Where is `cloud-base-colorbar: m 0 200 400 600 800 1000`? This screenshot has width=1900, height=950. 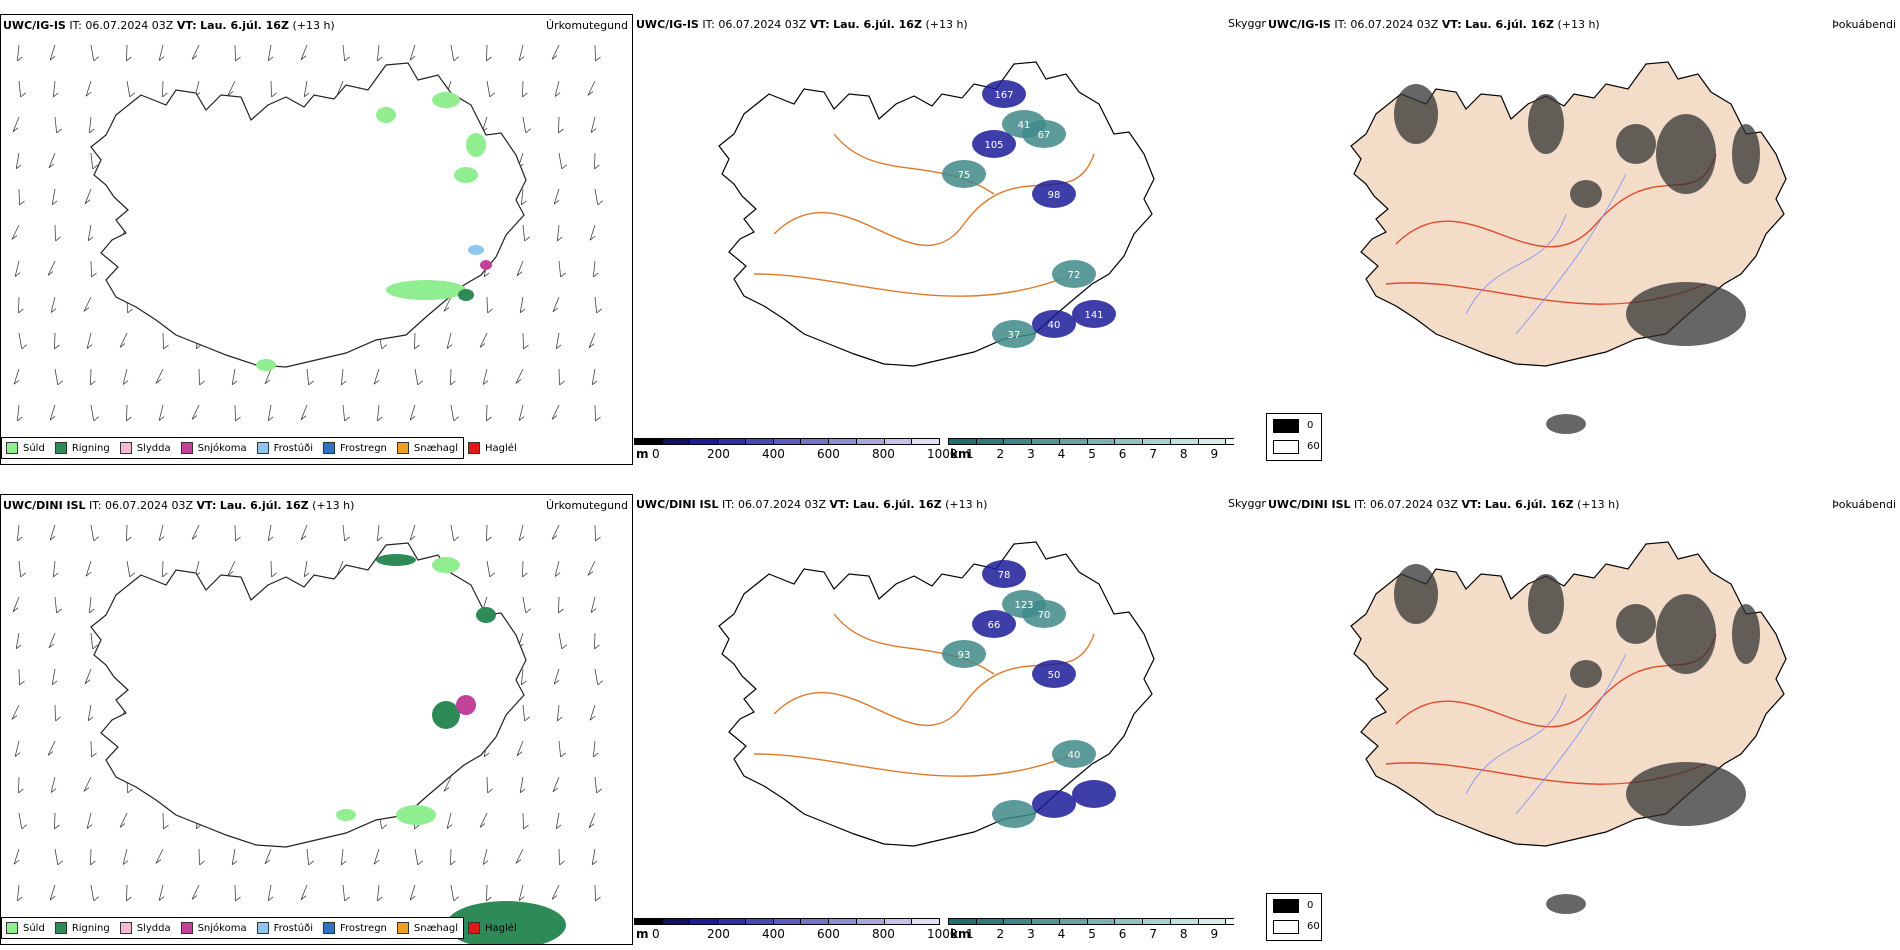
cloud-base-colorbar: m 0 200 400 600 800 1000 is located at coordinates (796, 449).